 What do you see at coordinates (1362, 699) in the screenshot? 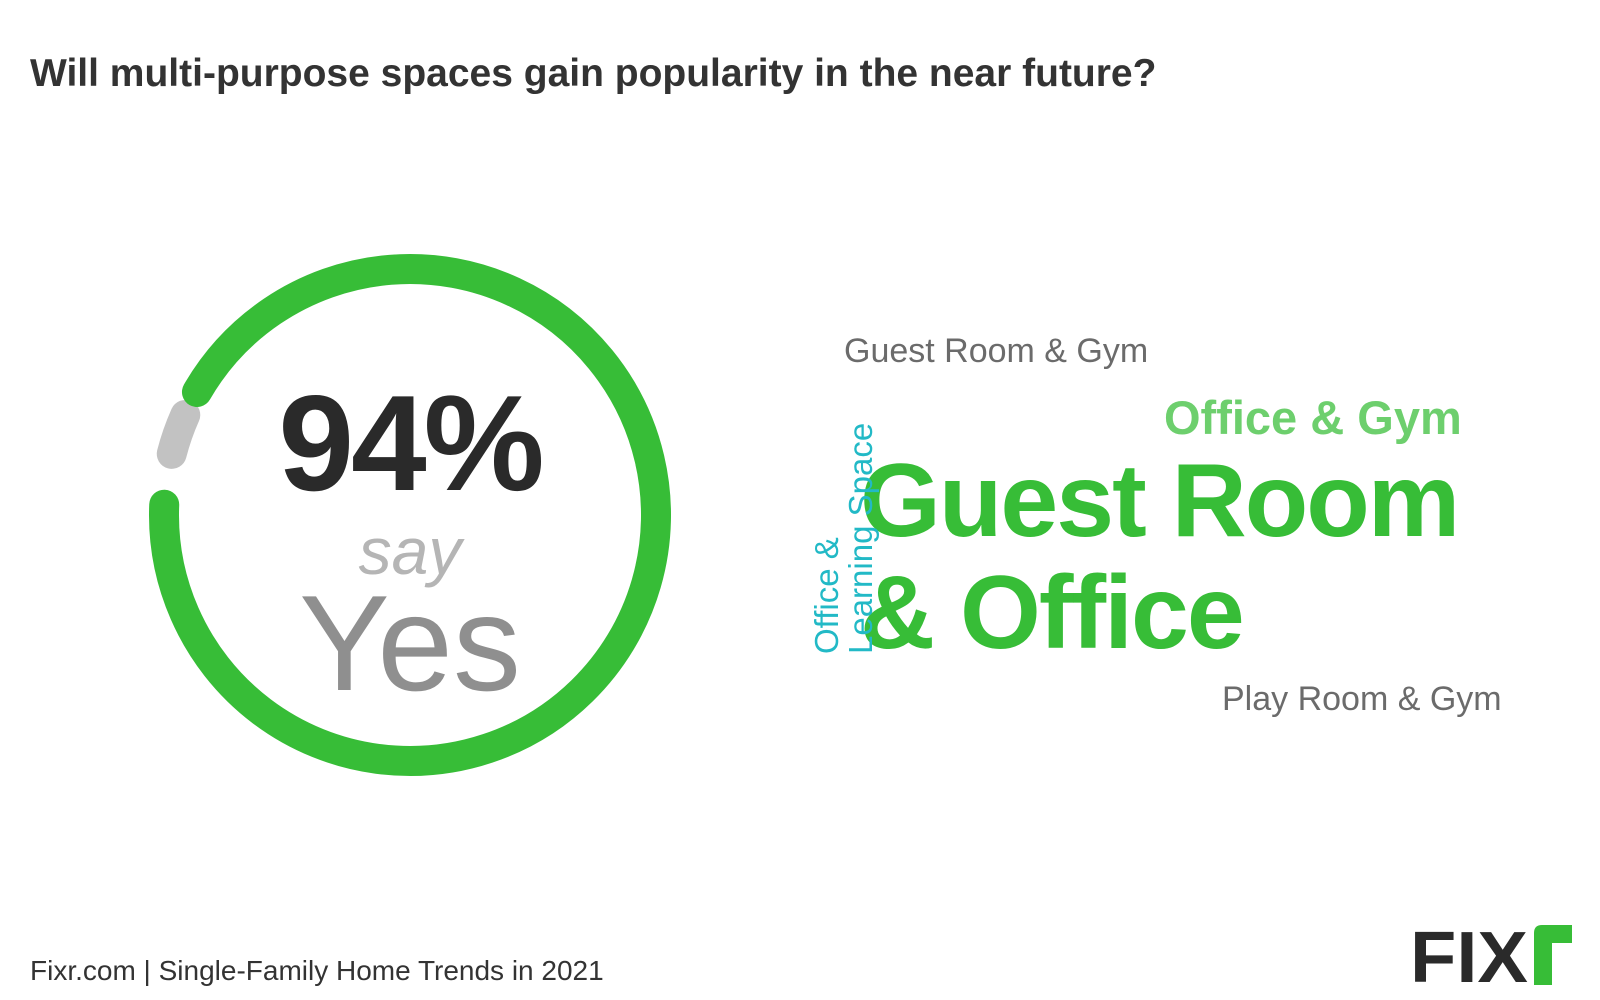
I see `word-play-room-gym: Play Room & Gym` at bounding box center [1362, 699].